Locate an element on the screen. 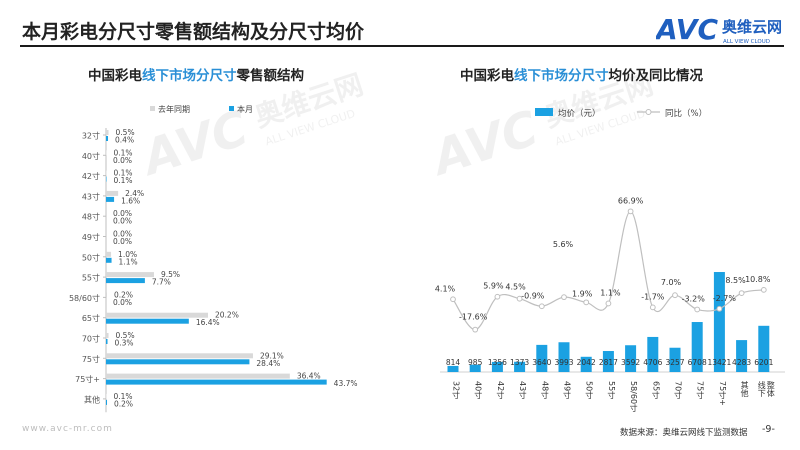  yoy-label: -3.2% is located at coordinates (694, 298).